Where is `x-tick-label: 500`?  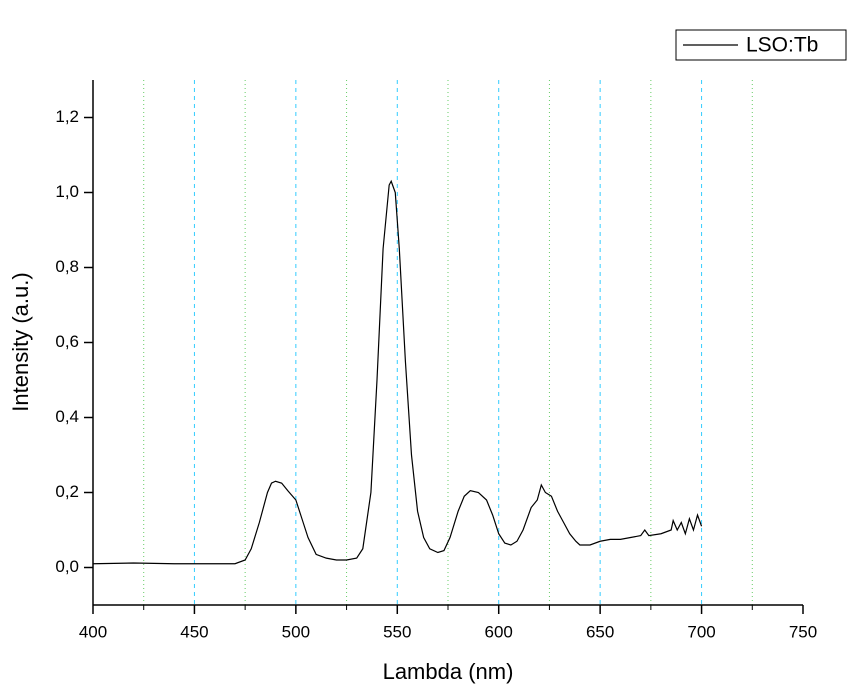
x-tick-label: 500 is located at coordinates (296, 631).